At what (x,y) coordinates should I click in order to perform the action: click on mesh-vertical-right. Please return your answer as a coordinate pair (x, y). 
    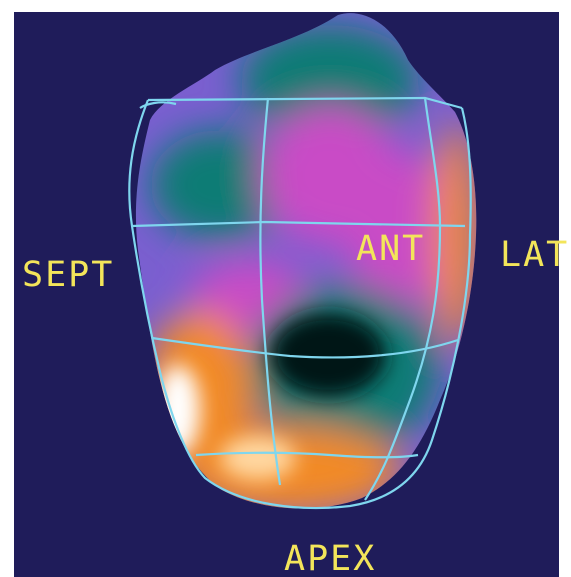
    Looking at the image, I should click on (403, 299).